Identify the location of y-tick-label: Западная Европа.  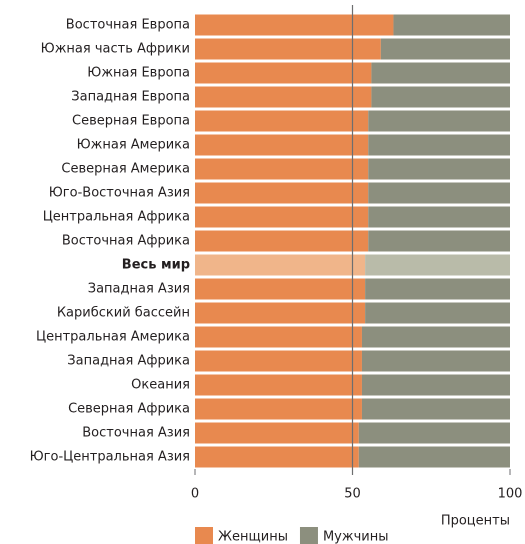
(130, 97).